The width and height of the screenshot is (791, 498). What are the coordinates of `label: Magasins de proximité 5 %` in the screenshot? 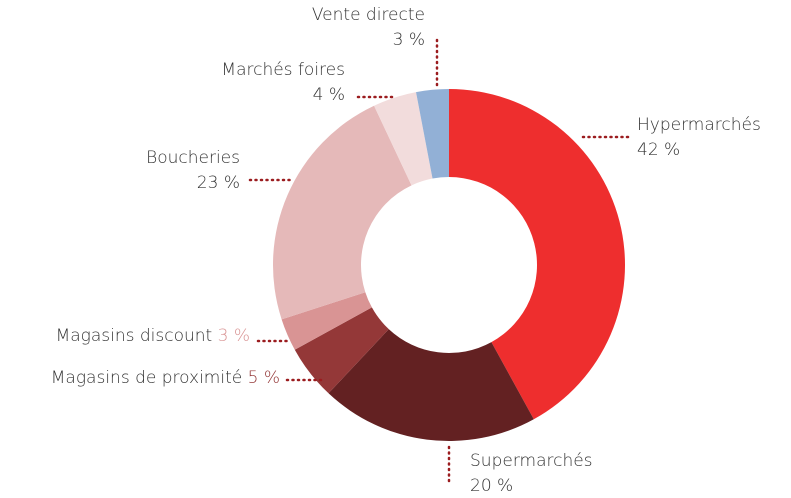 It's located at (165, 378).